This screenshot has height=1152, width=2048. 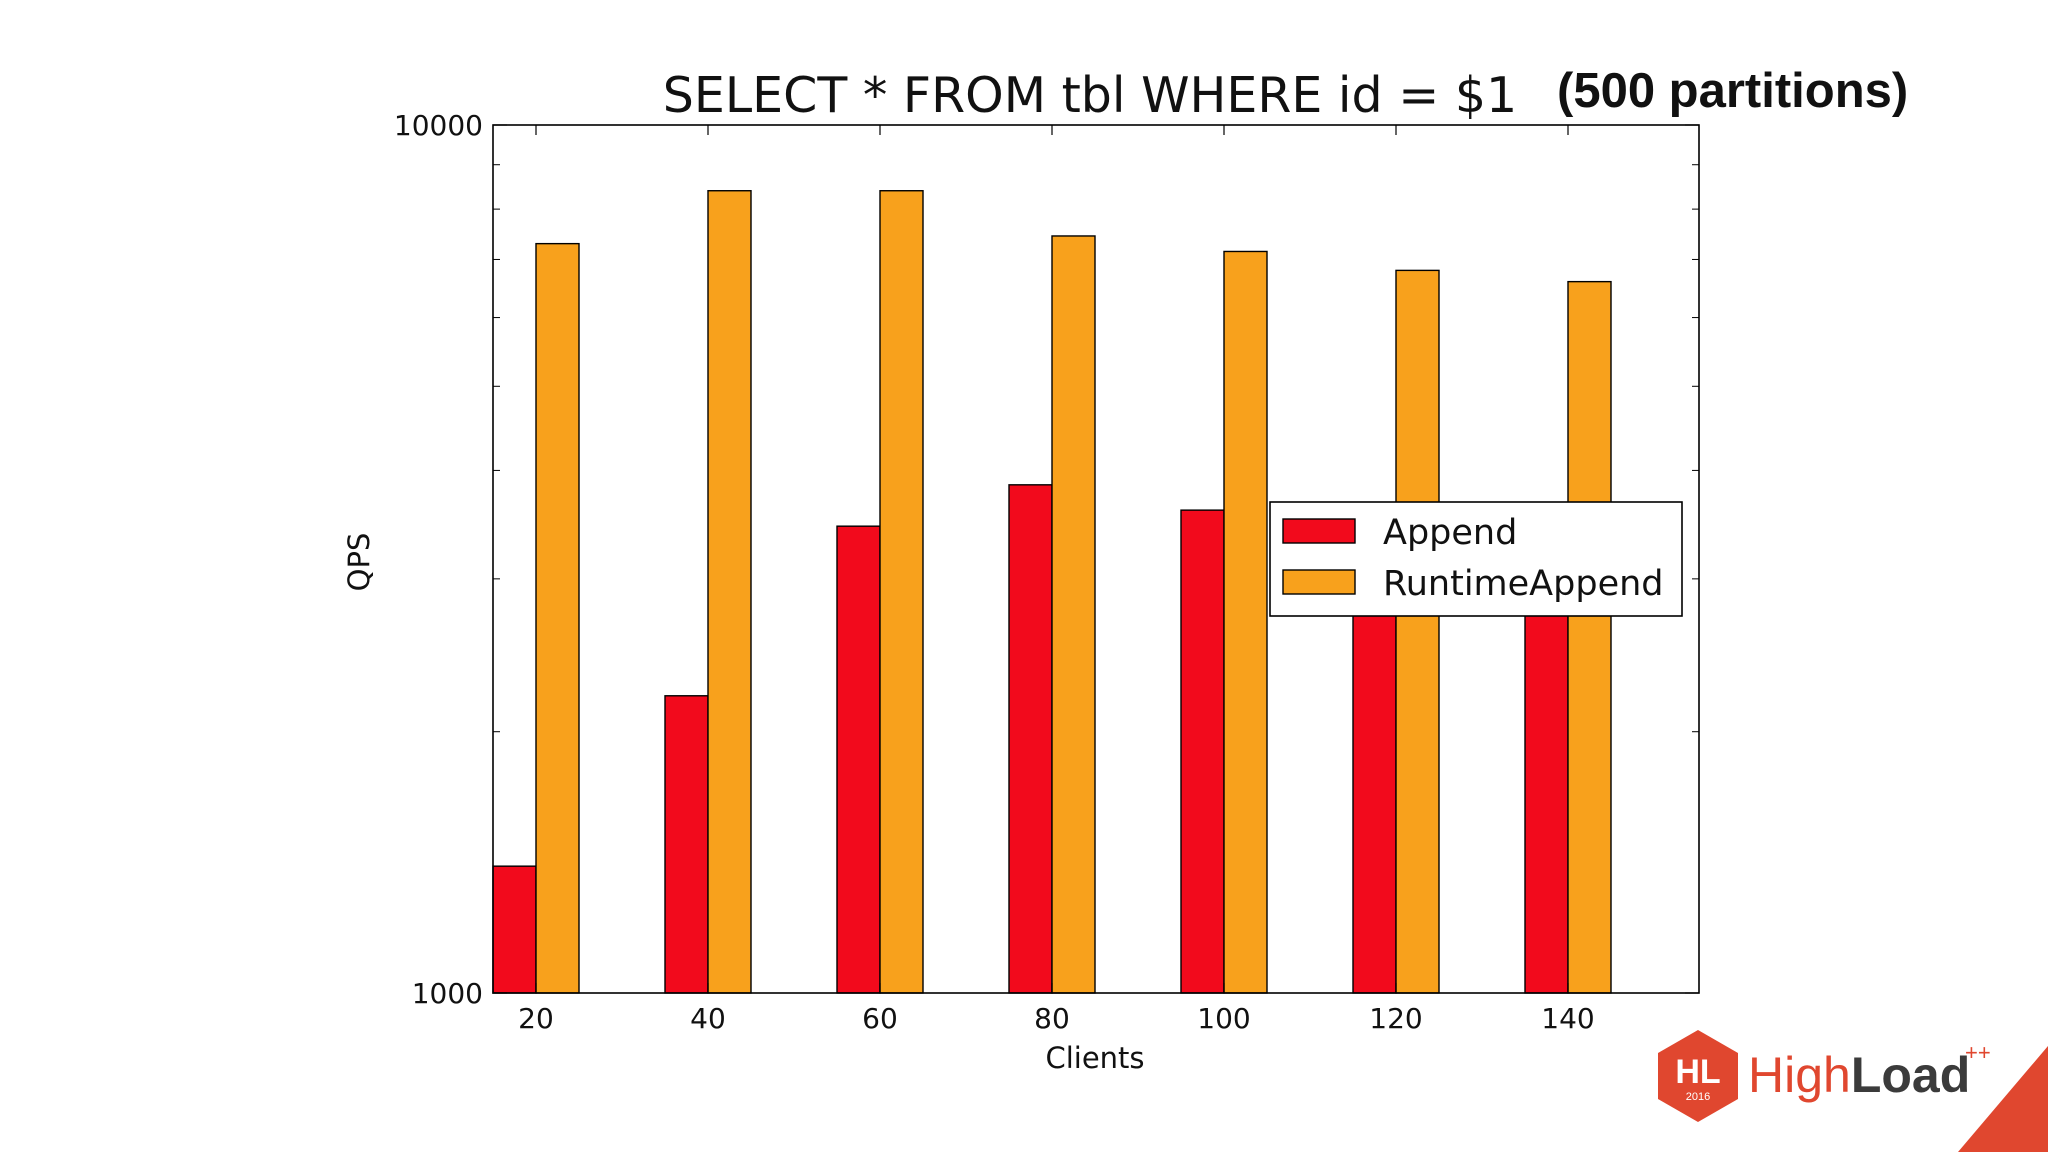 I want to click on highload-wordmark: HighLoad, so click(x=1859, y=1075).